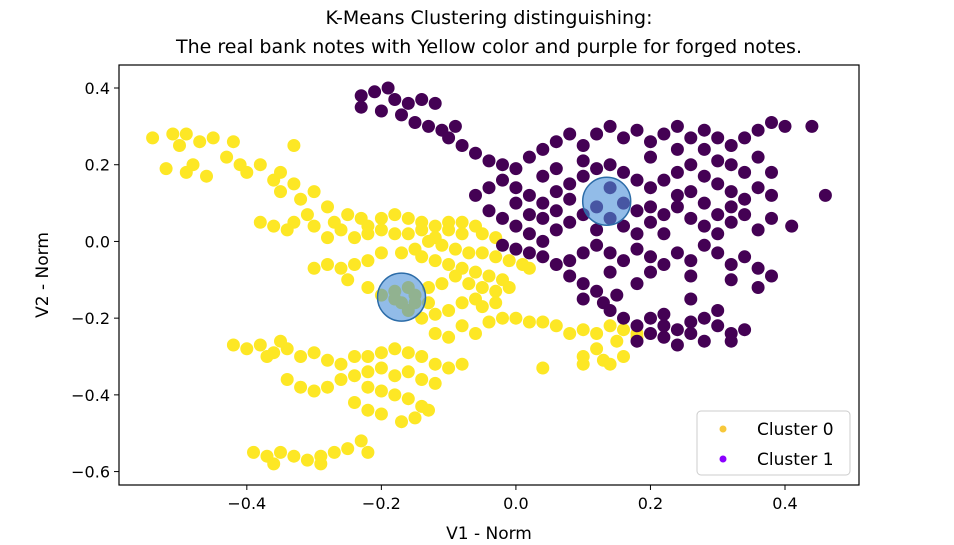 The image size is (954, 545). Describe the element at coordinates (246, 503) in the screenshot. I see `x-tick-label: −0.4` at that location.